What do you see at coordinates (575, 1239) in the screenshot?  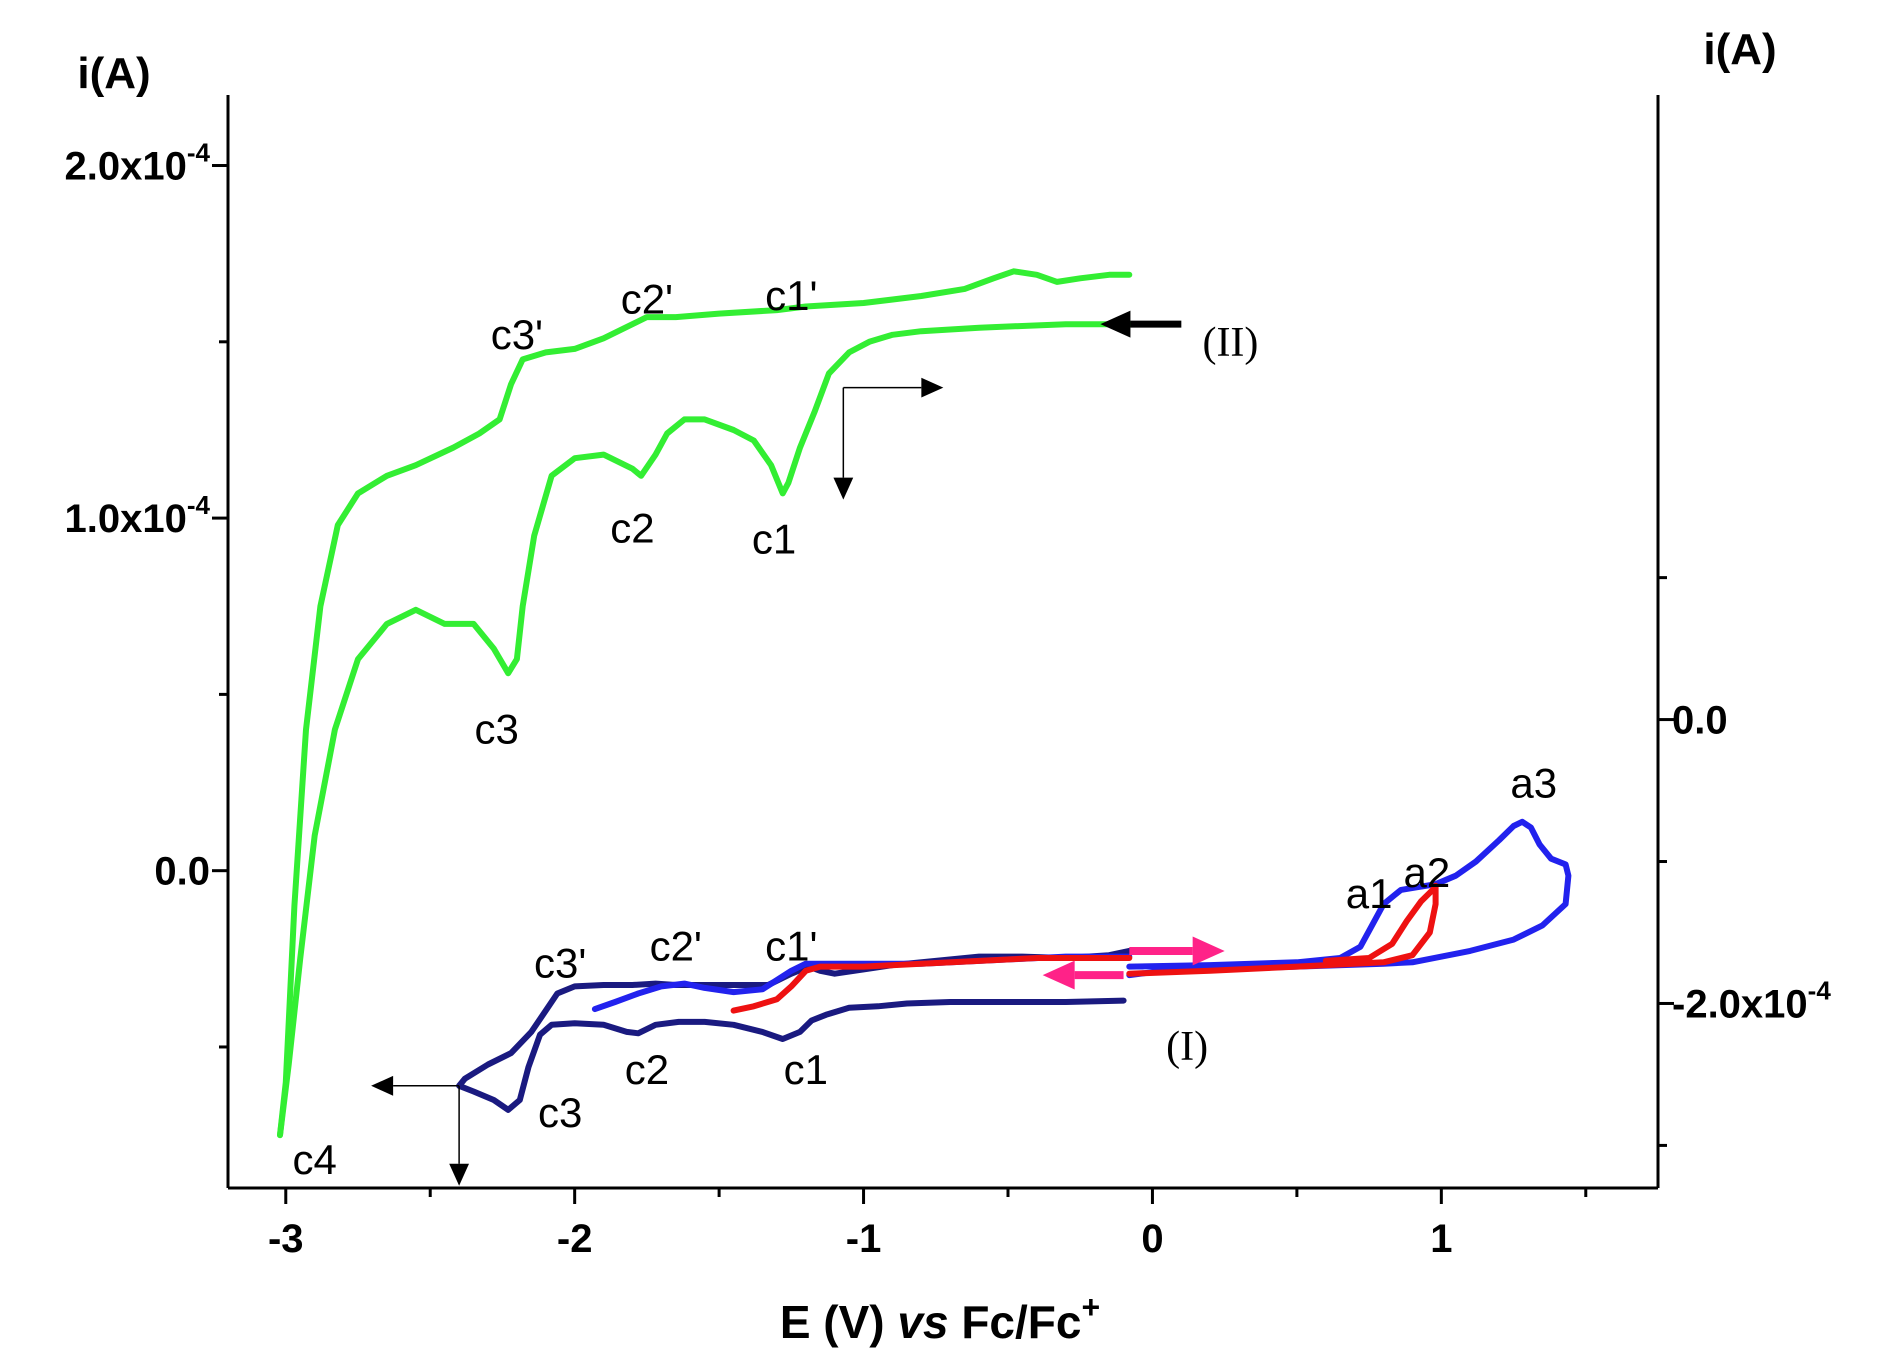 I see `x-tick-label: -2` at bounding box center [575, 1239].